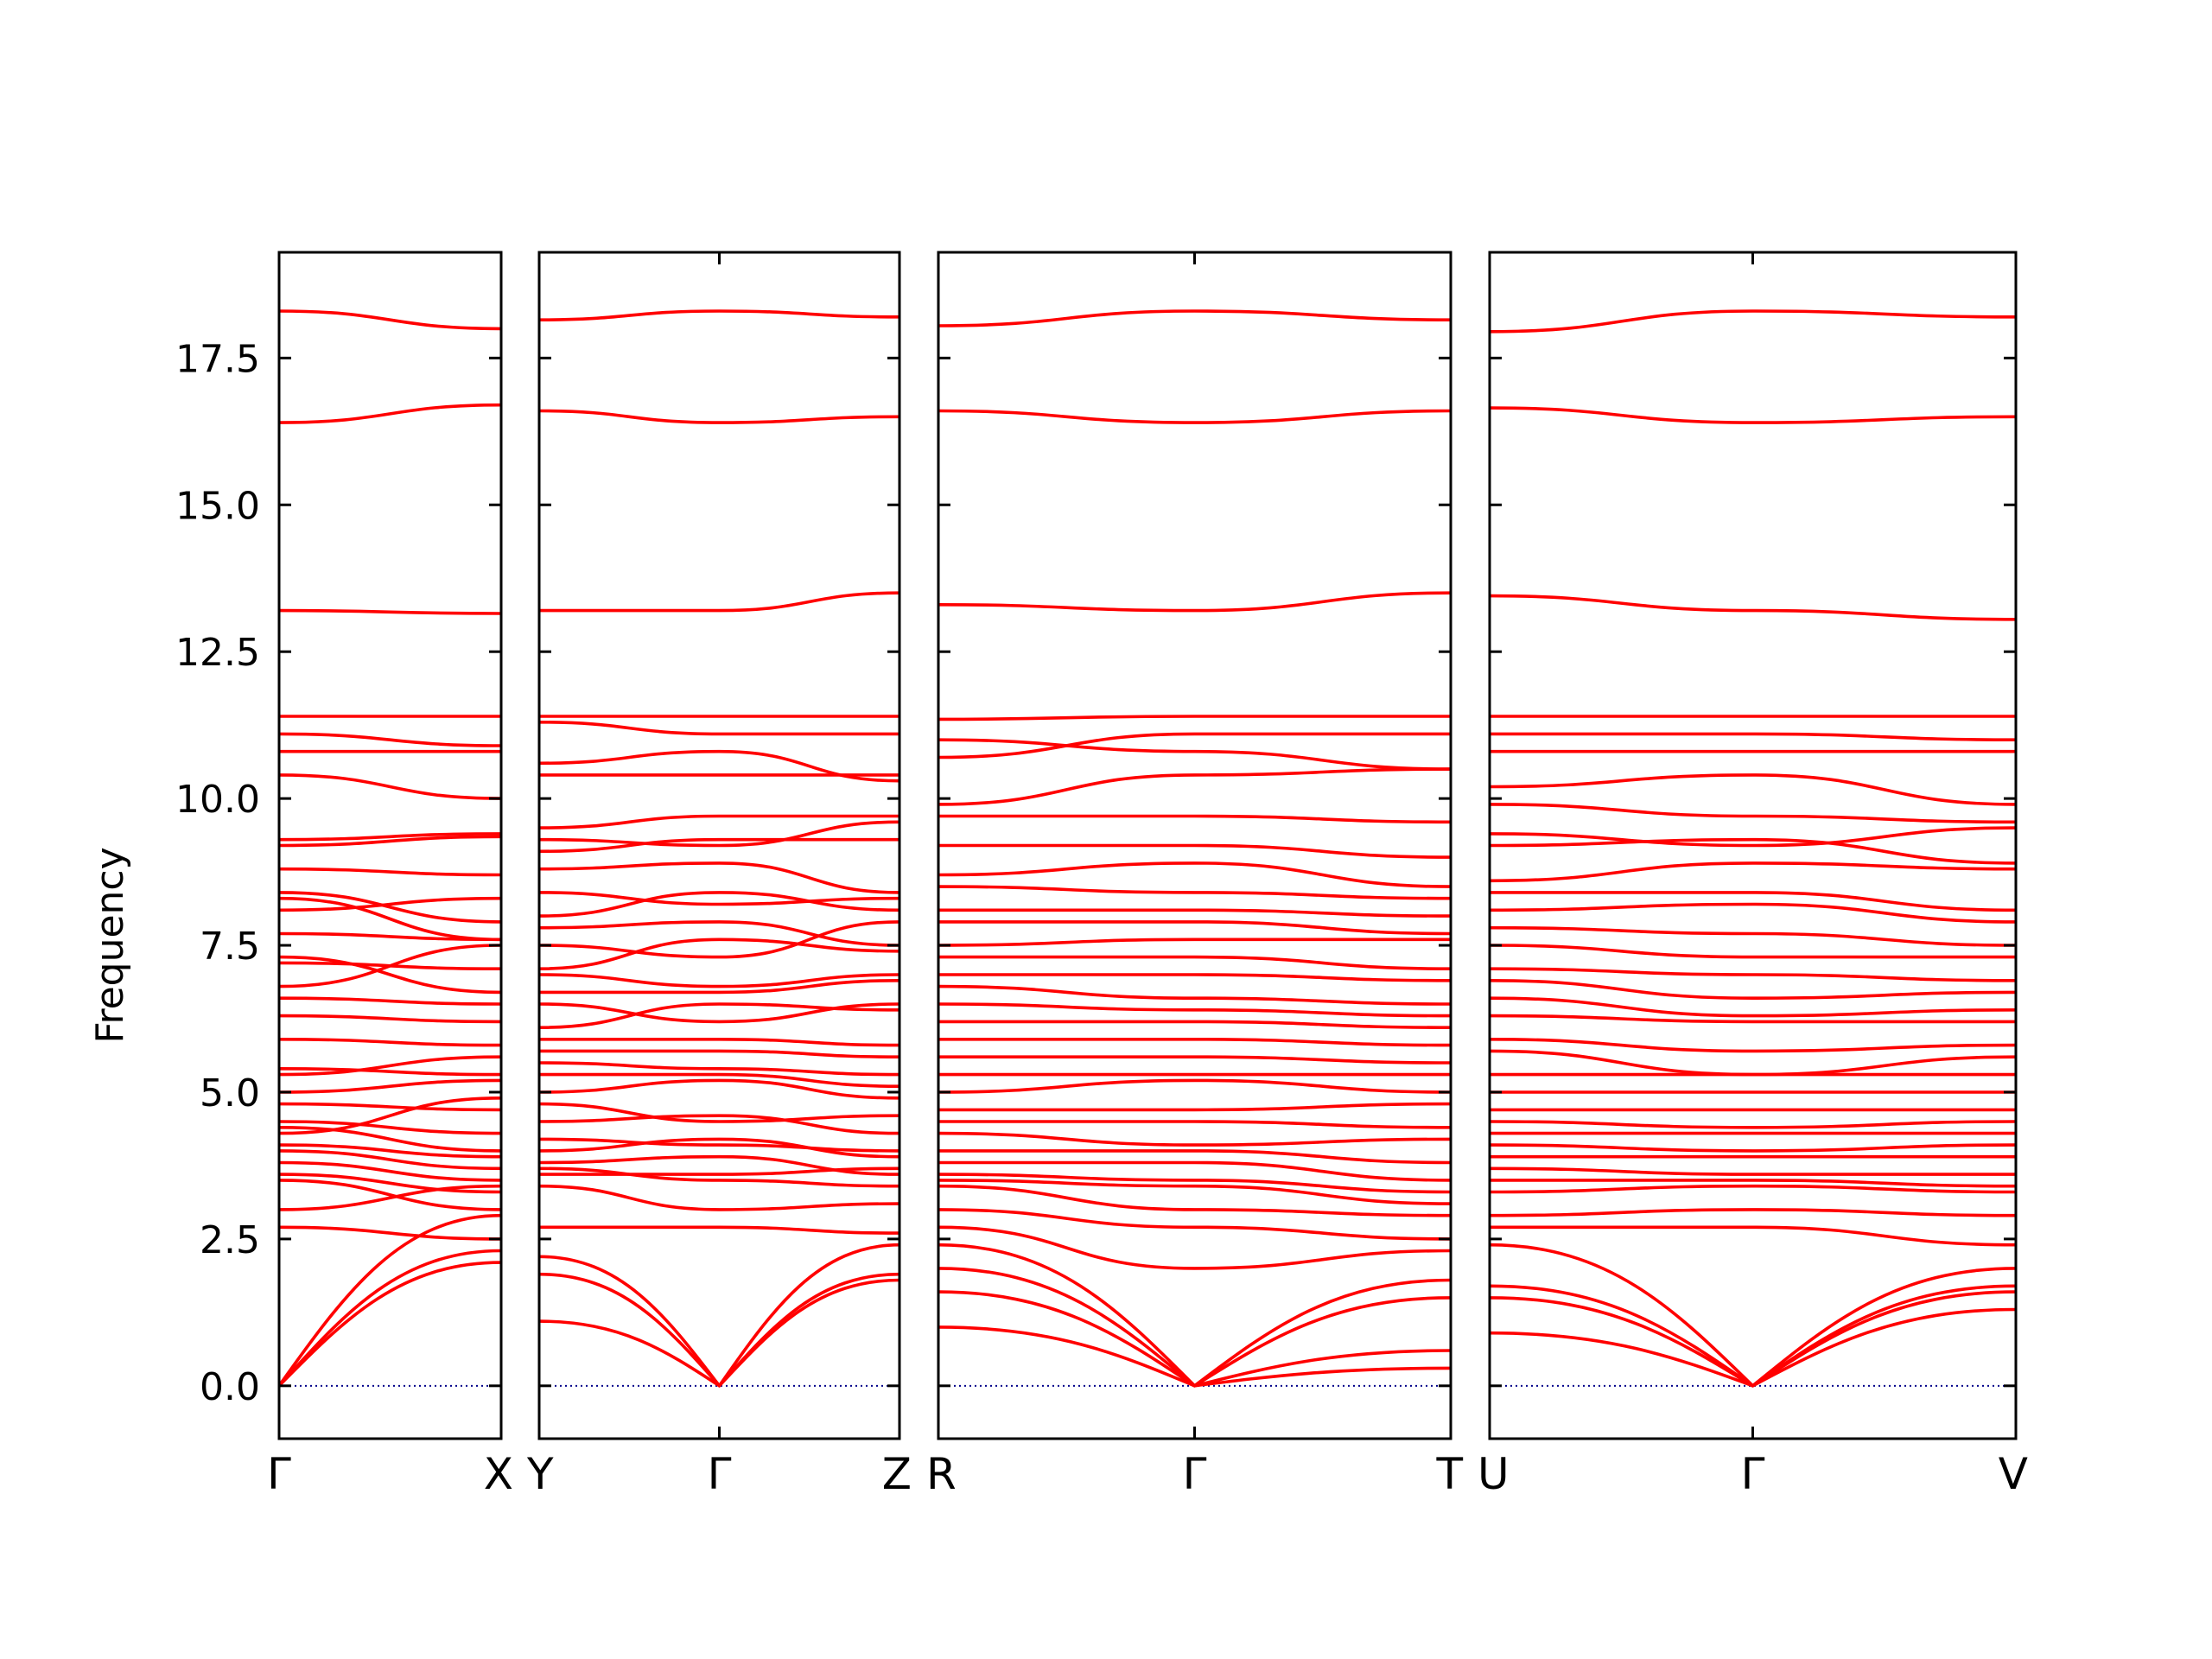  Describe the element at coordinates (1494, 1474) in the screenshot. I see `kpoint-label: U` at that location.